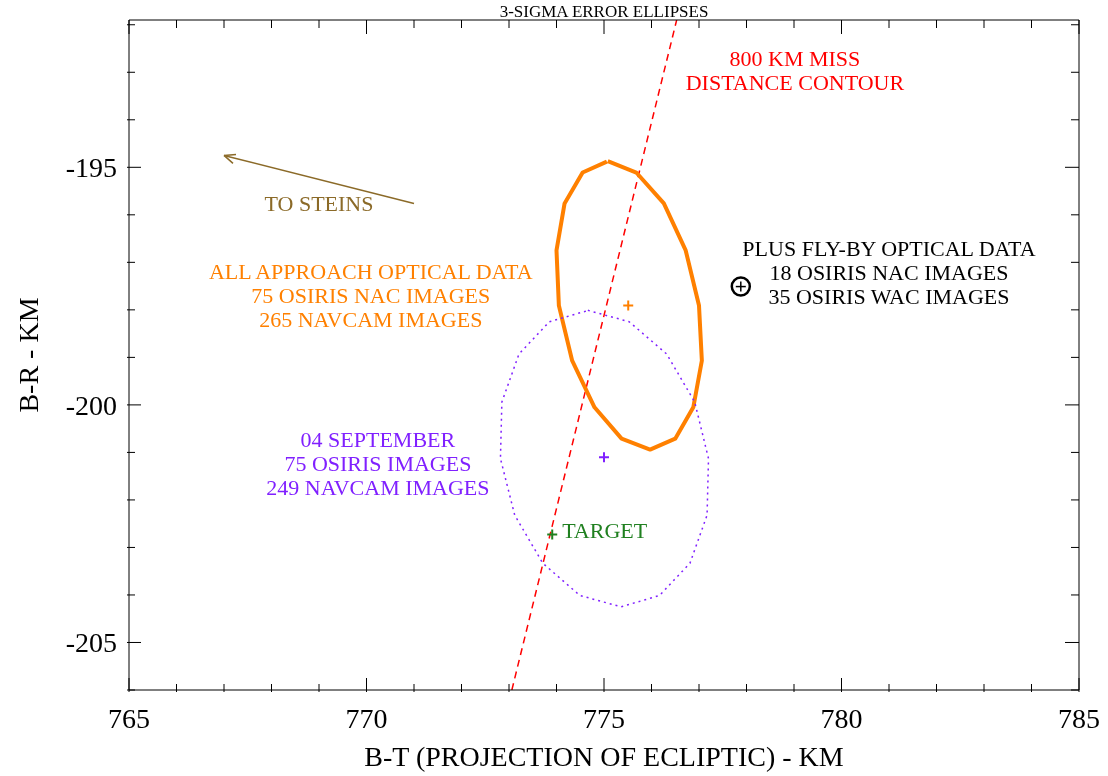 Image resolution: width=1108 pixels, height=776 pixels. What do you see at coordinates (604, 756) in the screenshot?
I see `x-axis-title: B-T (PROJECTION OF ECLIPTIC) - KM` at bounding box center [604, 756].